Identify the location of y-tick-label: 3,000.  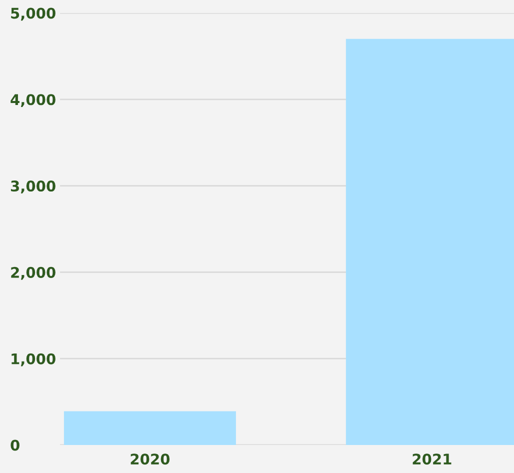
(33, 187).